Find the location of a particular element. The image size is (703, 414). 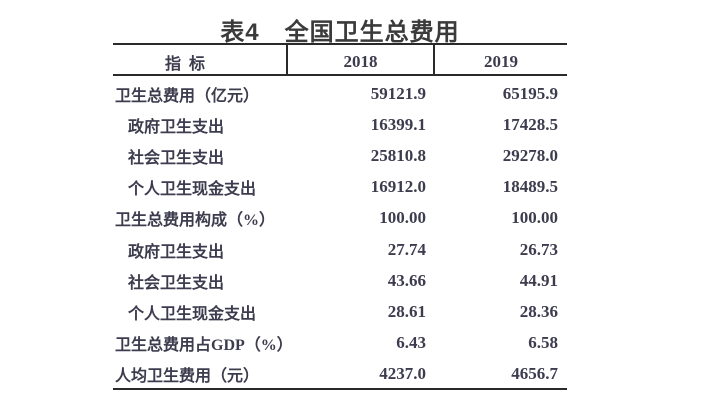

value-2019: 44.91 is located at coordinates (538, 280).